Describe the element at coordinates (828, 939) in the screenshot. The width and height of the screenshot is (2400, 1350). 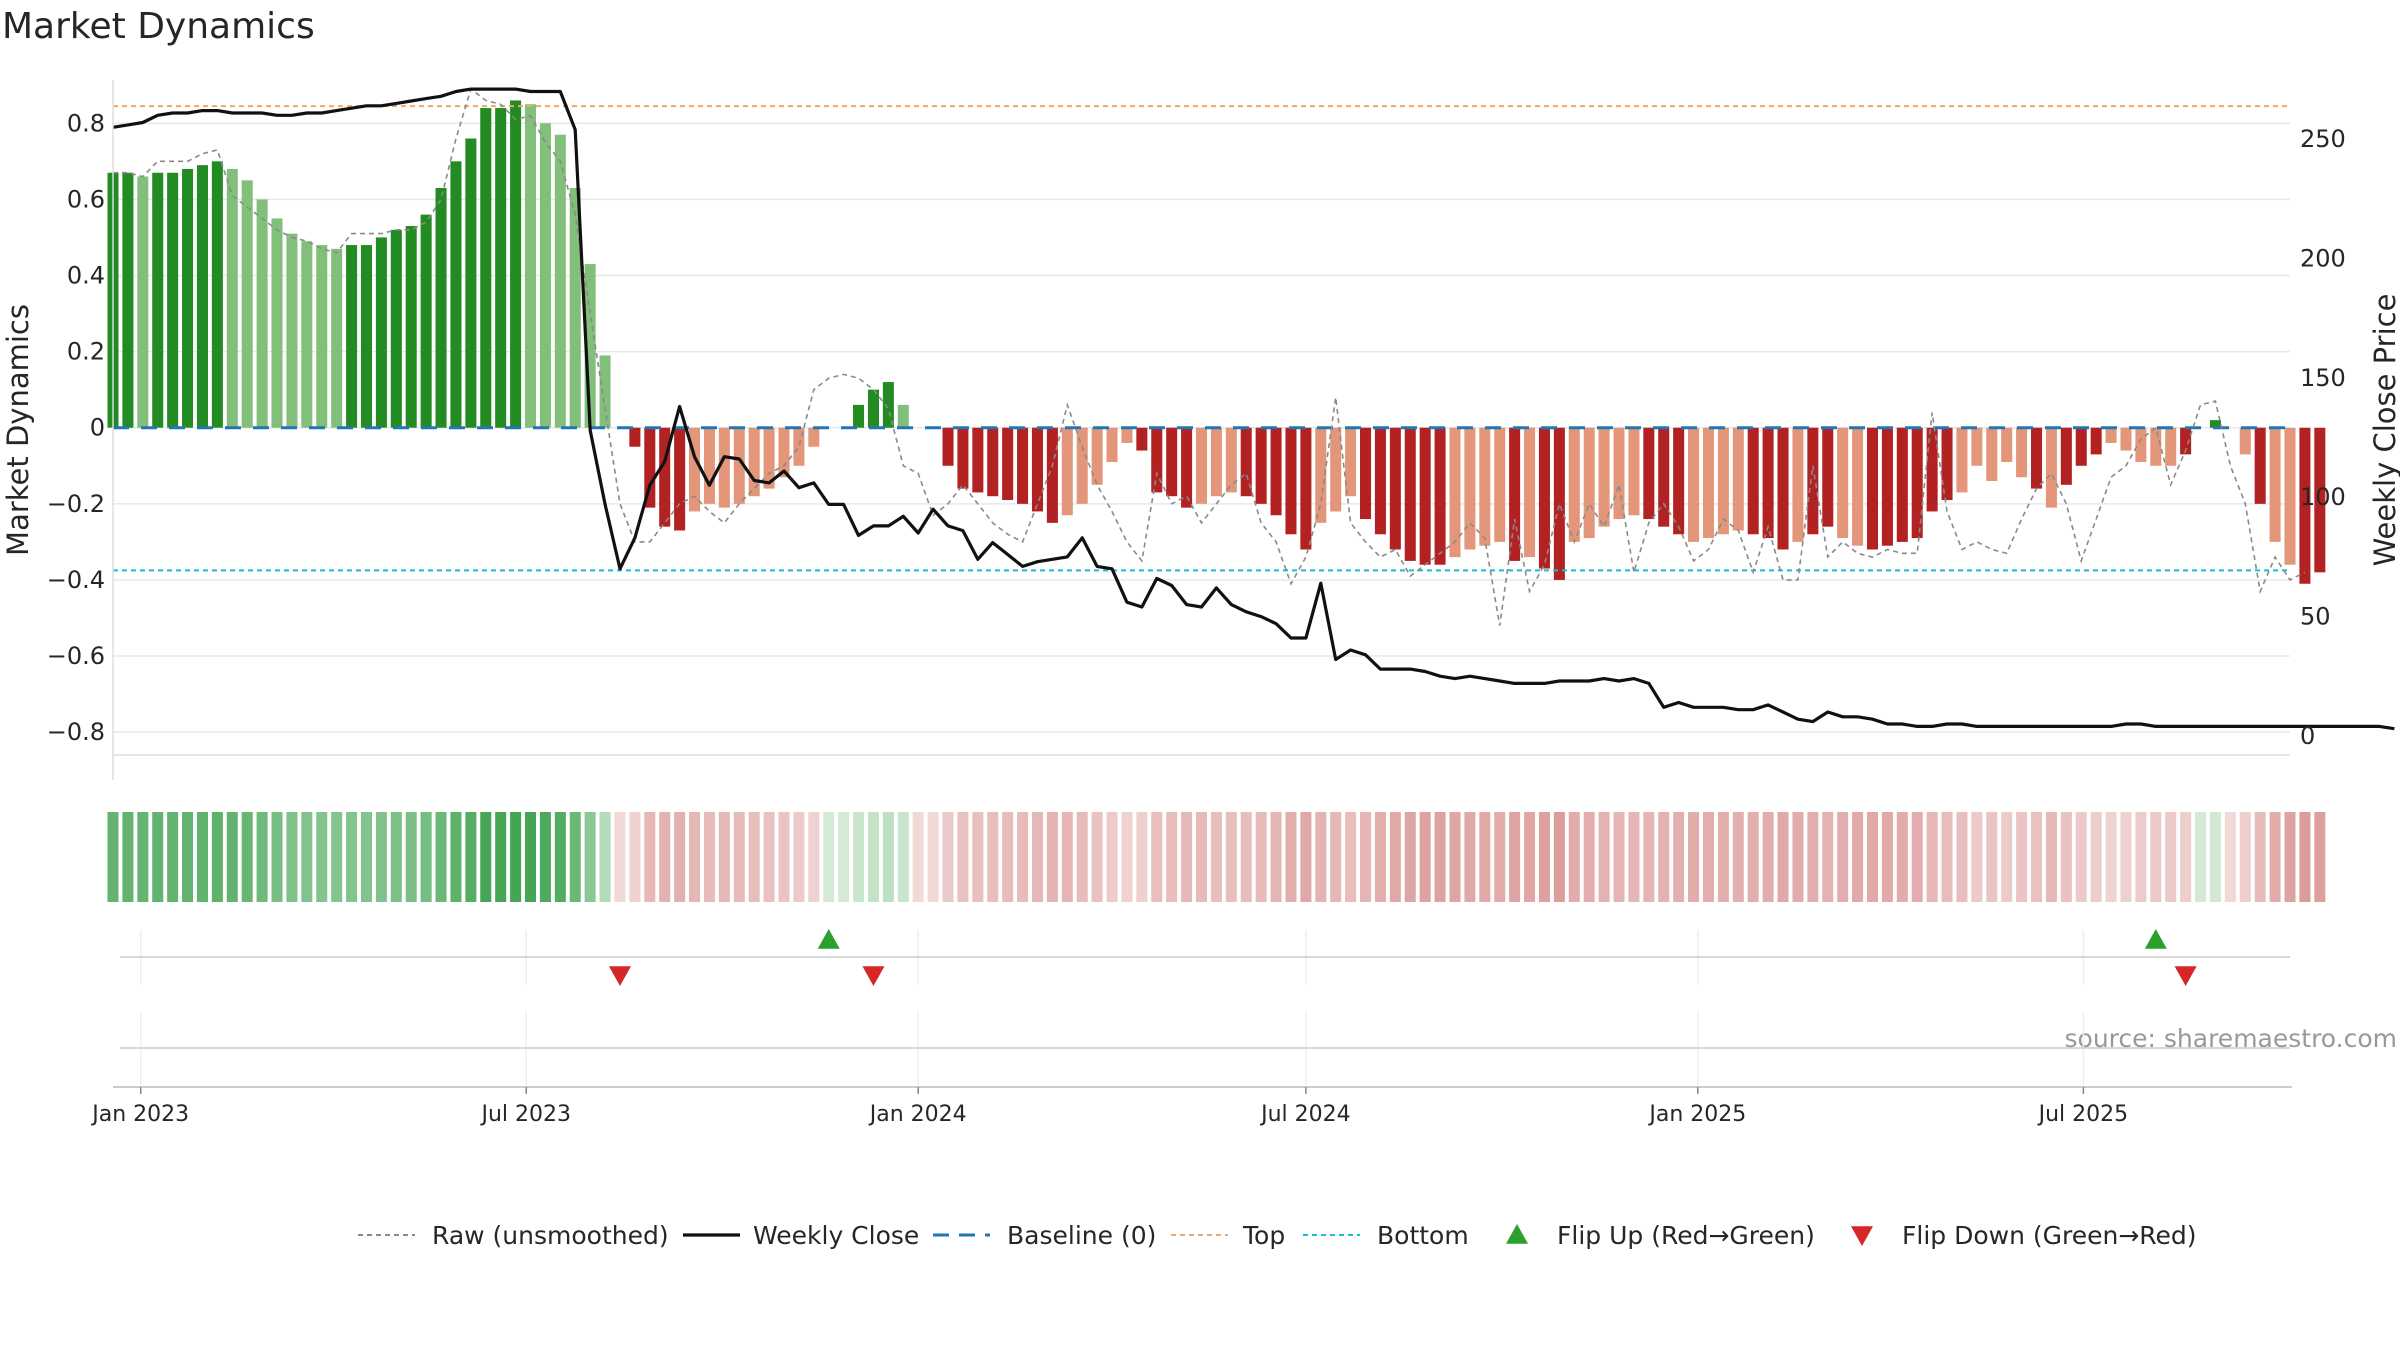
I see `flip-up-marker` at that location.